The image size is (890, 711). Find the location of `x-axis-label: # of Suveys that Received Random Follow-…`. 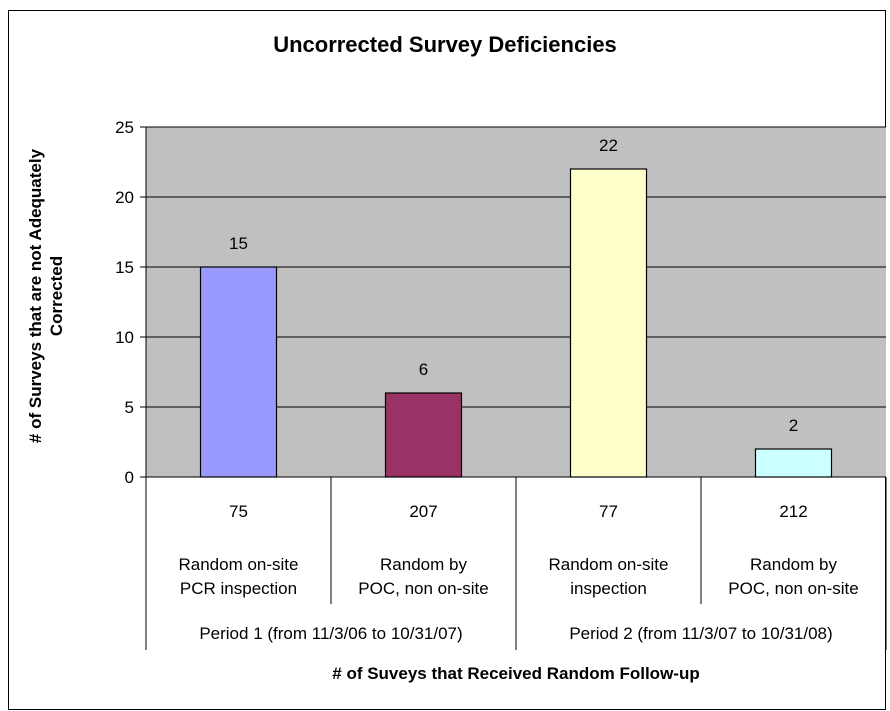

x-axis-label: # of Suveys that Received Random Follow-… is located at coordinates (516, 673).